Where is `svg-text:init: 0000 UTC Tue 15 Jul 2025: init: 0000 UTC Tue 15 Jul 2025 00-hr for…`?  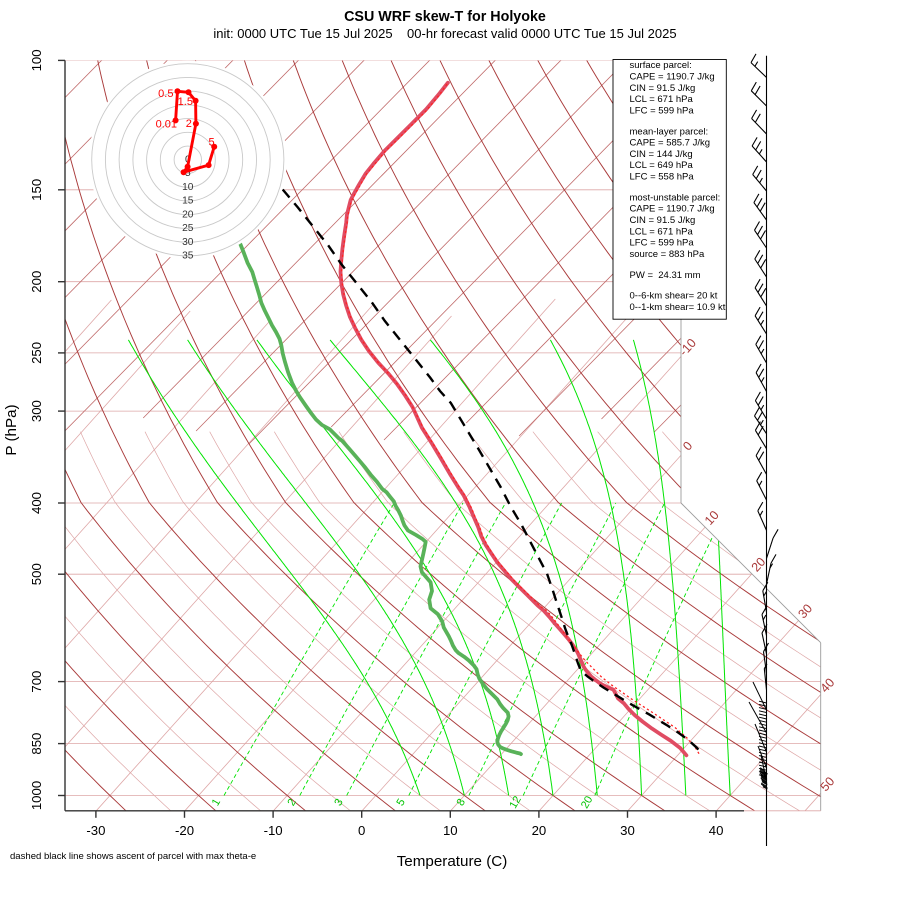
svg-text:init: 0000 UTC Tue 15 Jul 2025: init: 0000 UTC Tue 15 Jul 2025 00-hr for… is located at coordinates (444, 33).